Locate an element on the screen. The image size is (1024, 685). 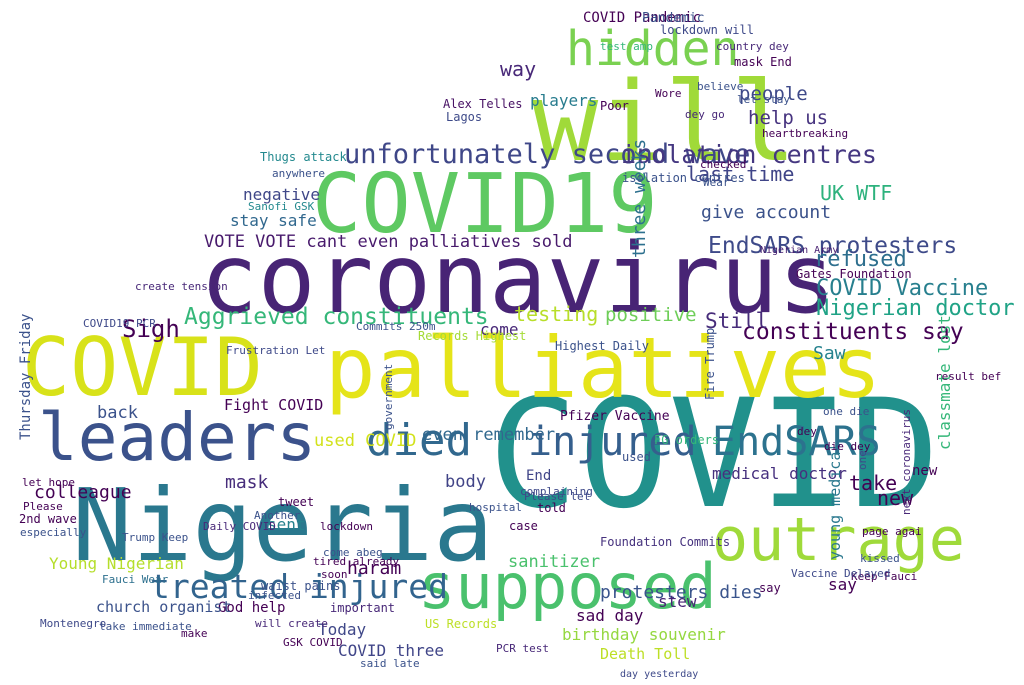
word: anywhere is located at coordinates (298, 173).